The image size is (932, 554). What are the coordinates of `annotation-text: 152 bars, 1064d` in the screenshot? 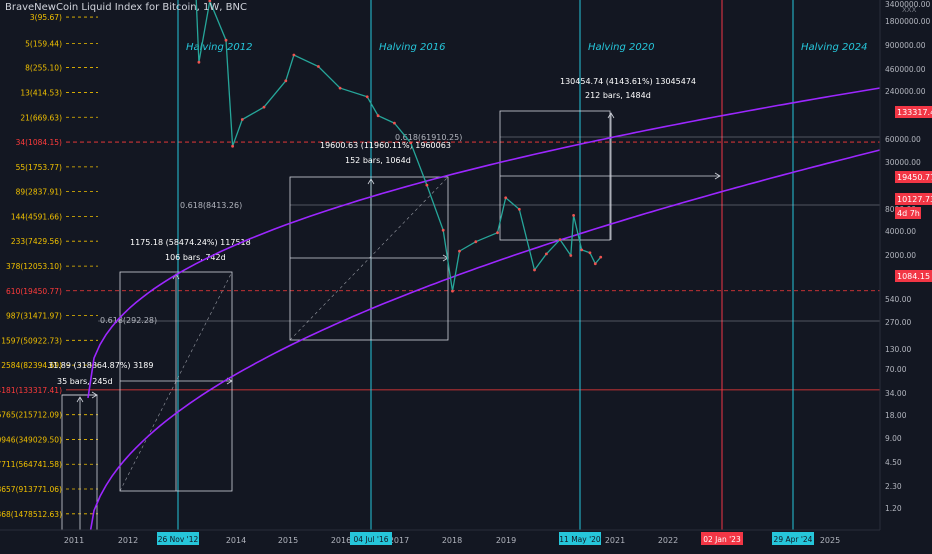 It's located at (378, 160).